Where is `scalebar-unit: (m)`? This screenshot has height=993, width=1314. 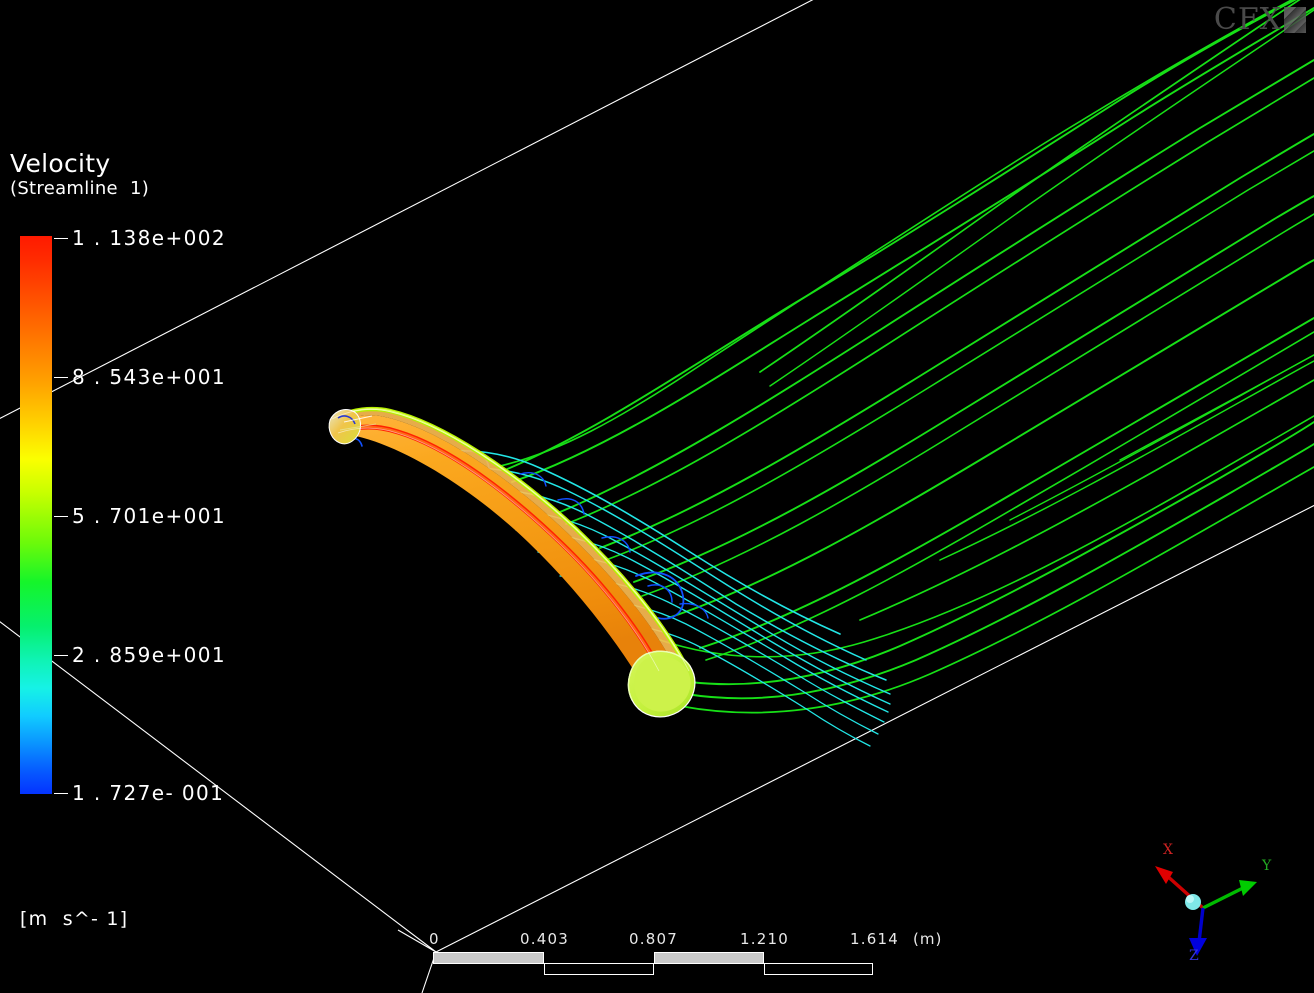
scalebar-unit: (m) is located at coordinates (928, 939).